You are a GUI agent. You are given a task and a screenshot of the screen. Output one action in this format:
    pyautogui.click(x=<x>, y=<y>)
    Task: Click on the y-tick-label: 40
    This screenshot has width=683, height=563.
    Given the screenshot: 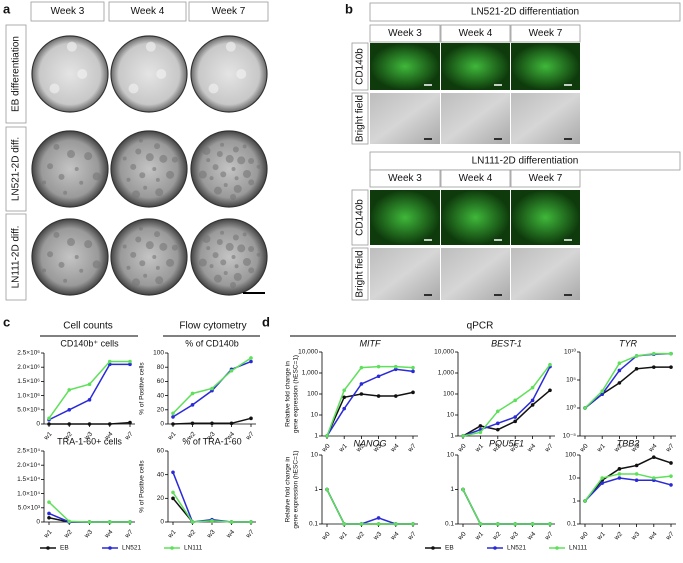 What is the action you would take?
    pyautogui.click(x=161, y=395)
    